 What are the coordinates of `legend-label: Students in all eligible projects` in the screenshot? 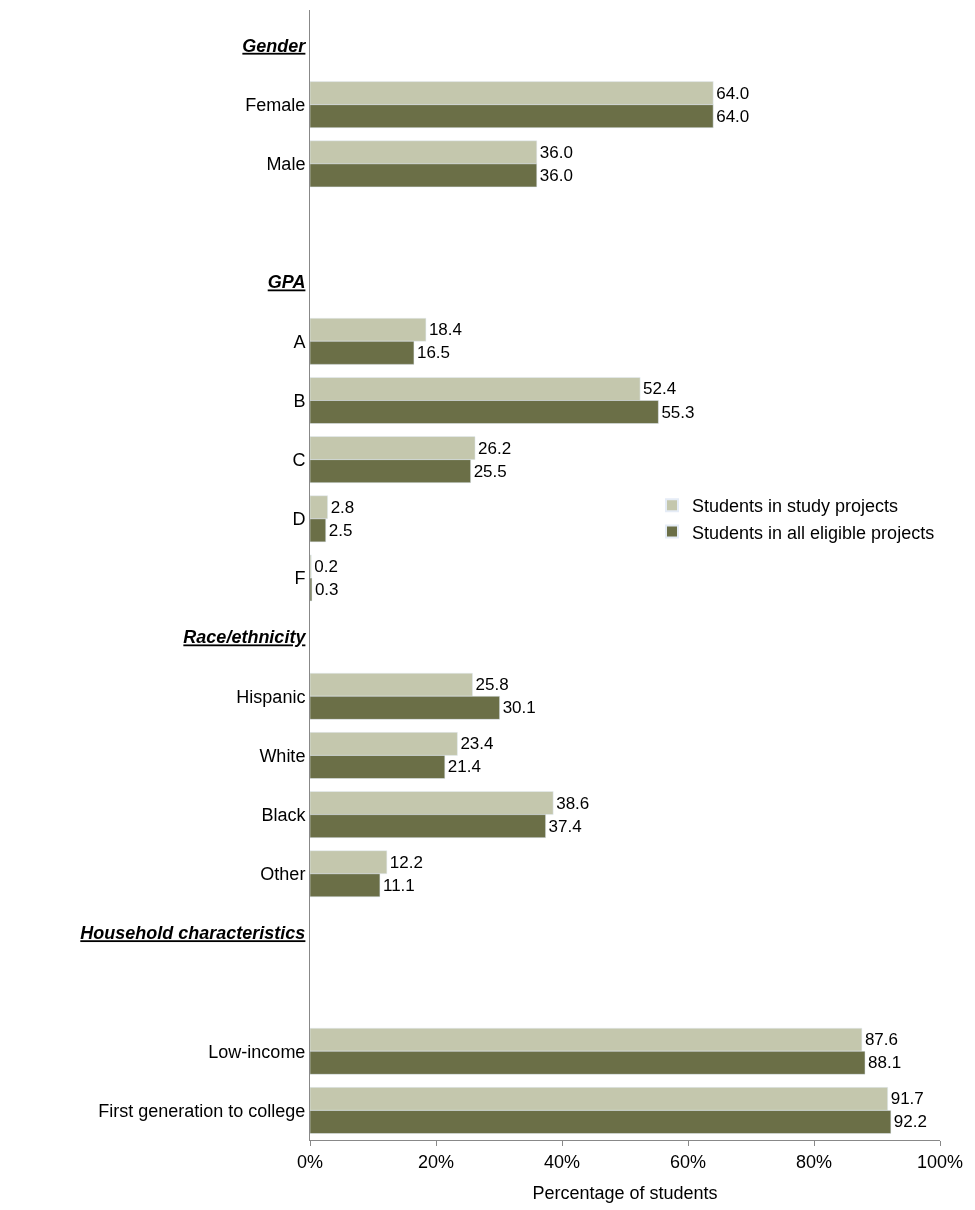 It's located at (813, 532).